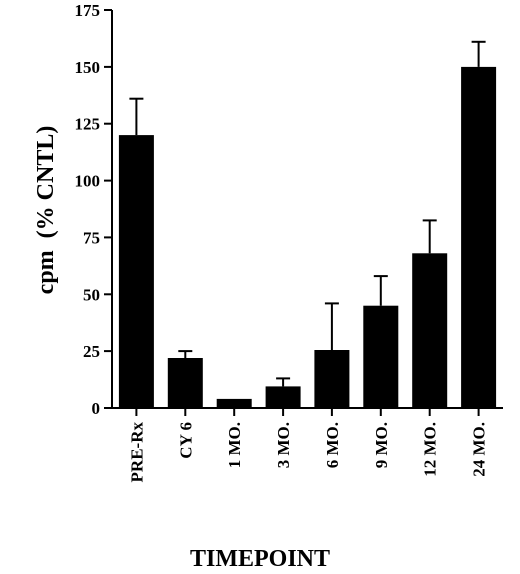 The image size is (520, 574). Describe the element at coordinates (479, 449) in the screenshot. I see `x-tick-label-7: 24 MO.` at that location.